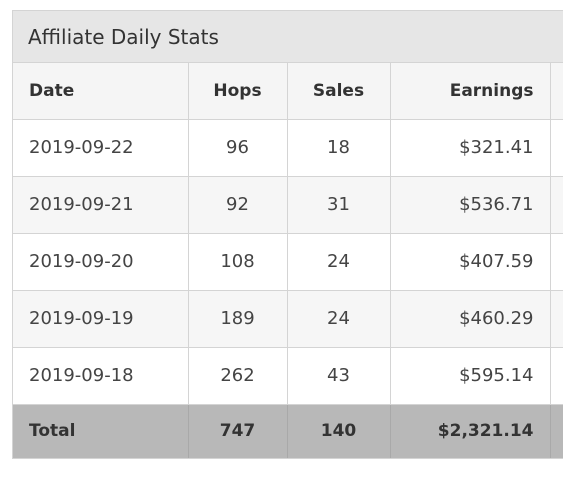 Image resolution: width=563 pixels, height=484 pixels. Describe the element at coordinates (238, 376) in the screenshot. I see `cell-hops: 262` at that location.